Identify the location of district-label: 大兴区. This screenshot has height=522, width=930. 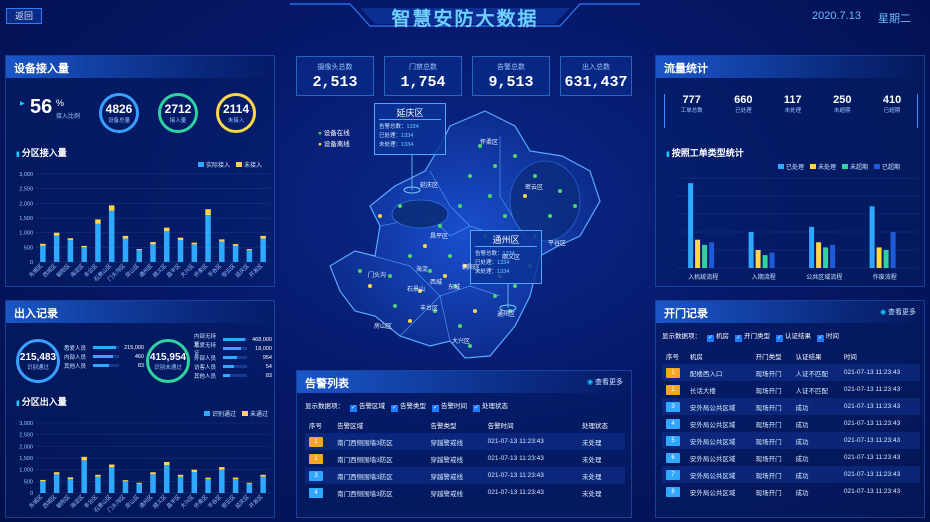
(461, 342).